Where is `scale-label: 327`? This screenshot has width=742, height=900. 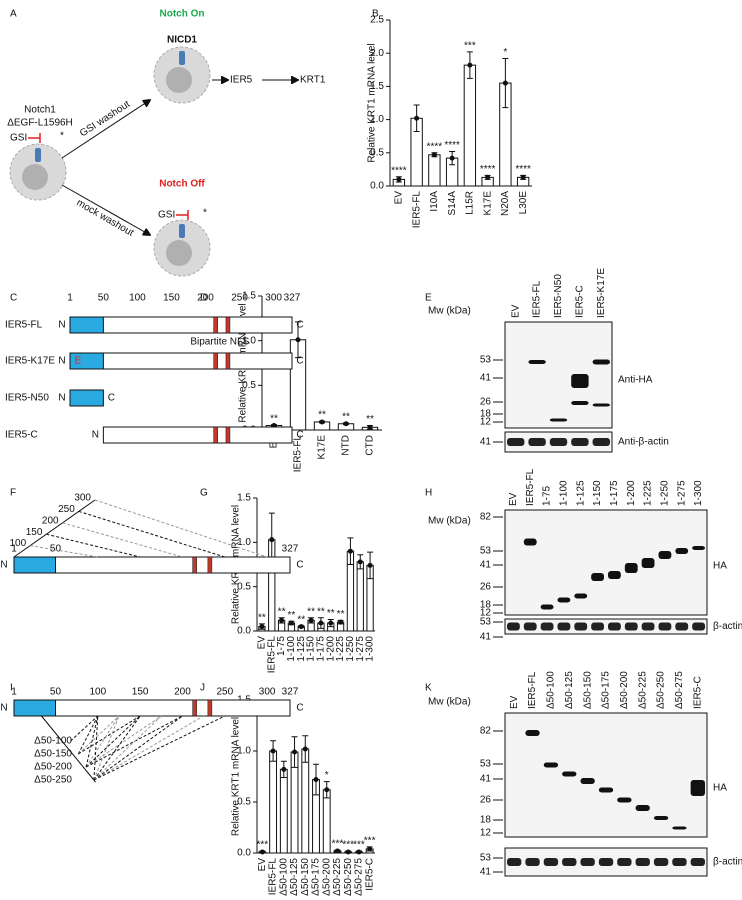
scale-label: 327 is located at coordinates (292, 298).